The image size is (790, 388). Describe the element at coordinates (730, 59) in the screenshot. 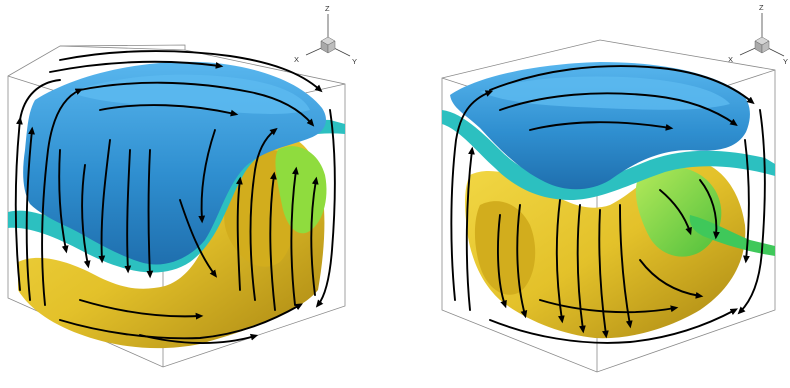

I see `right-axis-label-x: X` at that location.